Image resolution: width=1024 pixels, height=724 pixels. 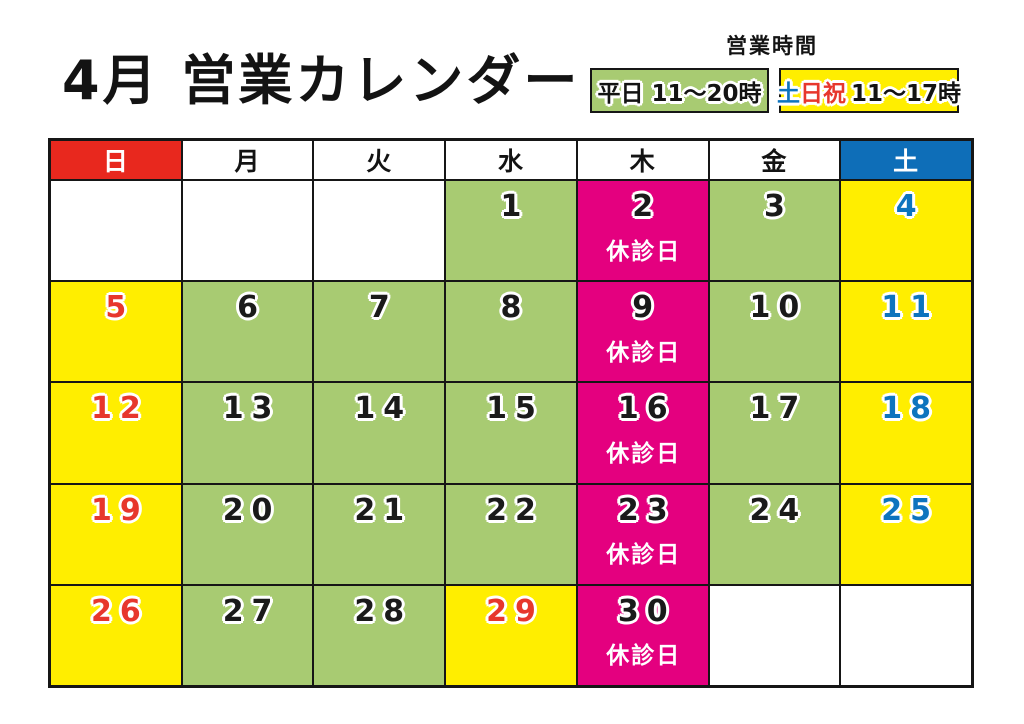 What do you see at coordinates (116, 332) in the screenshot?
I see `day-cell-5: 5` at bounding box center [116, 332].